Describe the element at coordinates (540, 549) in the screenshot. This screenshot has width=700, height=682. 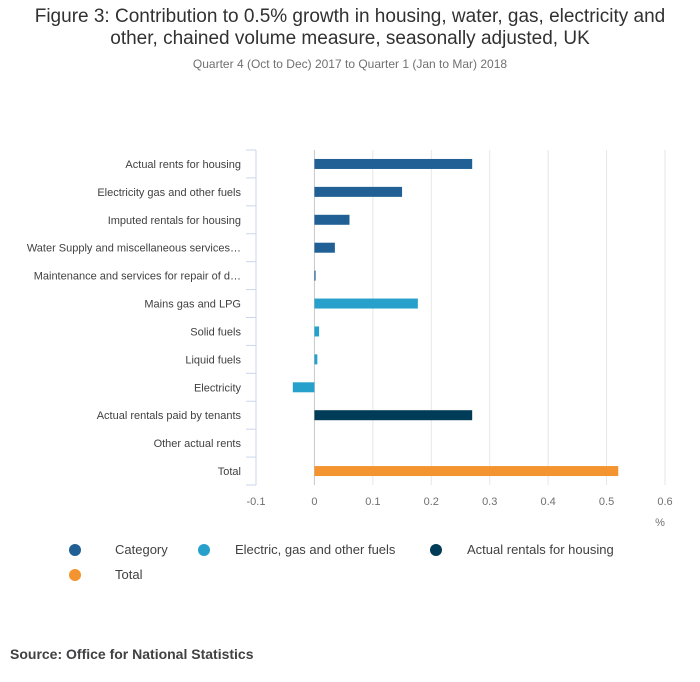
I see `legend-label-actual-rentals: Actual rentals for housing` at that location.